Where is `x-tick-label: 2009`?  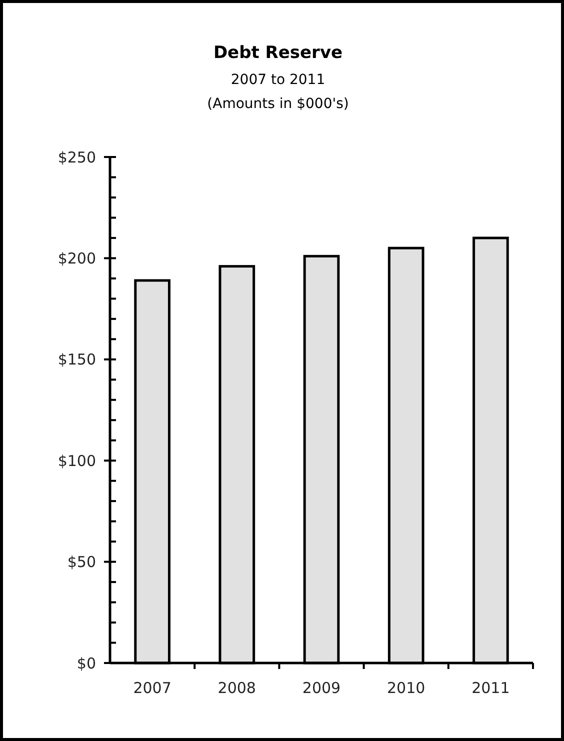 x-tick-label: 2009 is located at coordinates (321, 688).